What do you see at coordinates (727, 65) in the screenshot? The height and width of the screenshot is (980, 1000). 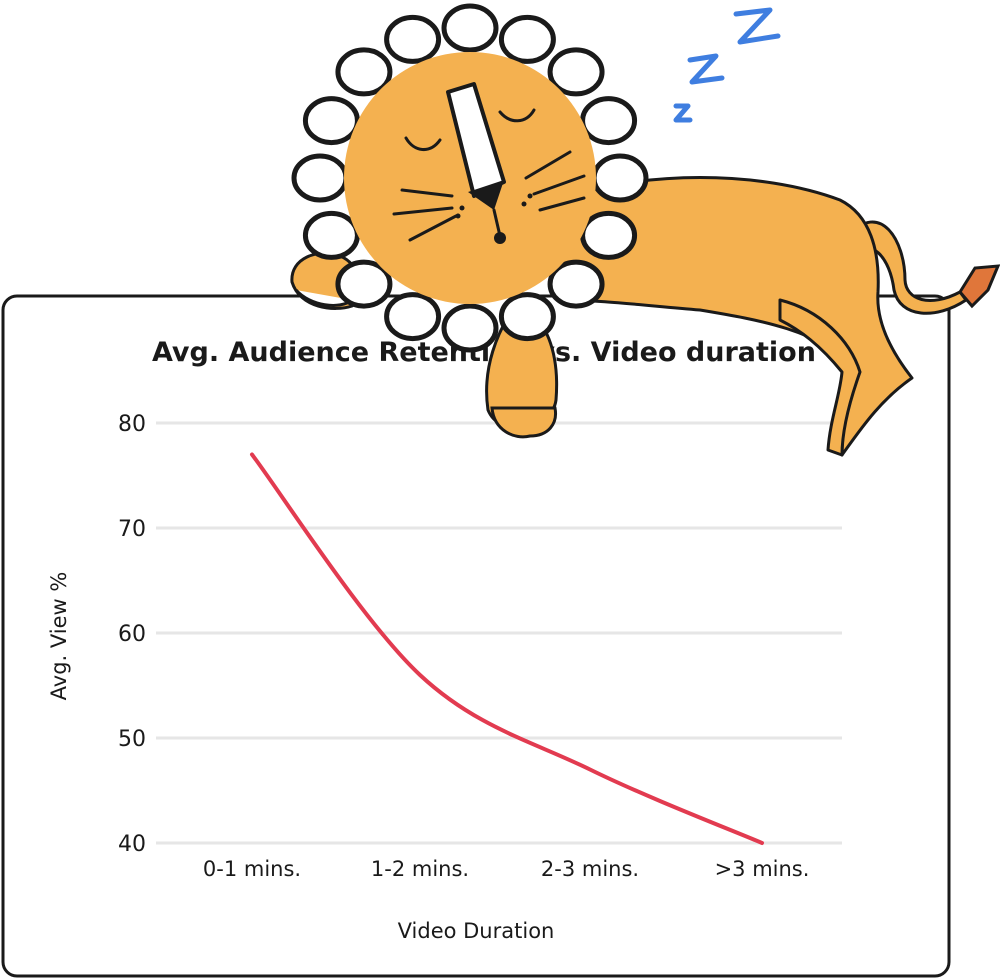 I see `sleep-zzz-icon` at bounding box center [727, 65].